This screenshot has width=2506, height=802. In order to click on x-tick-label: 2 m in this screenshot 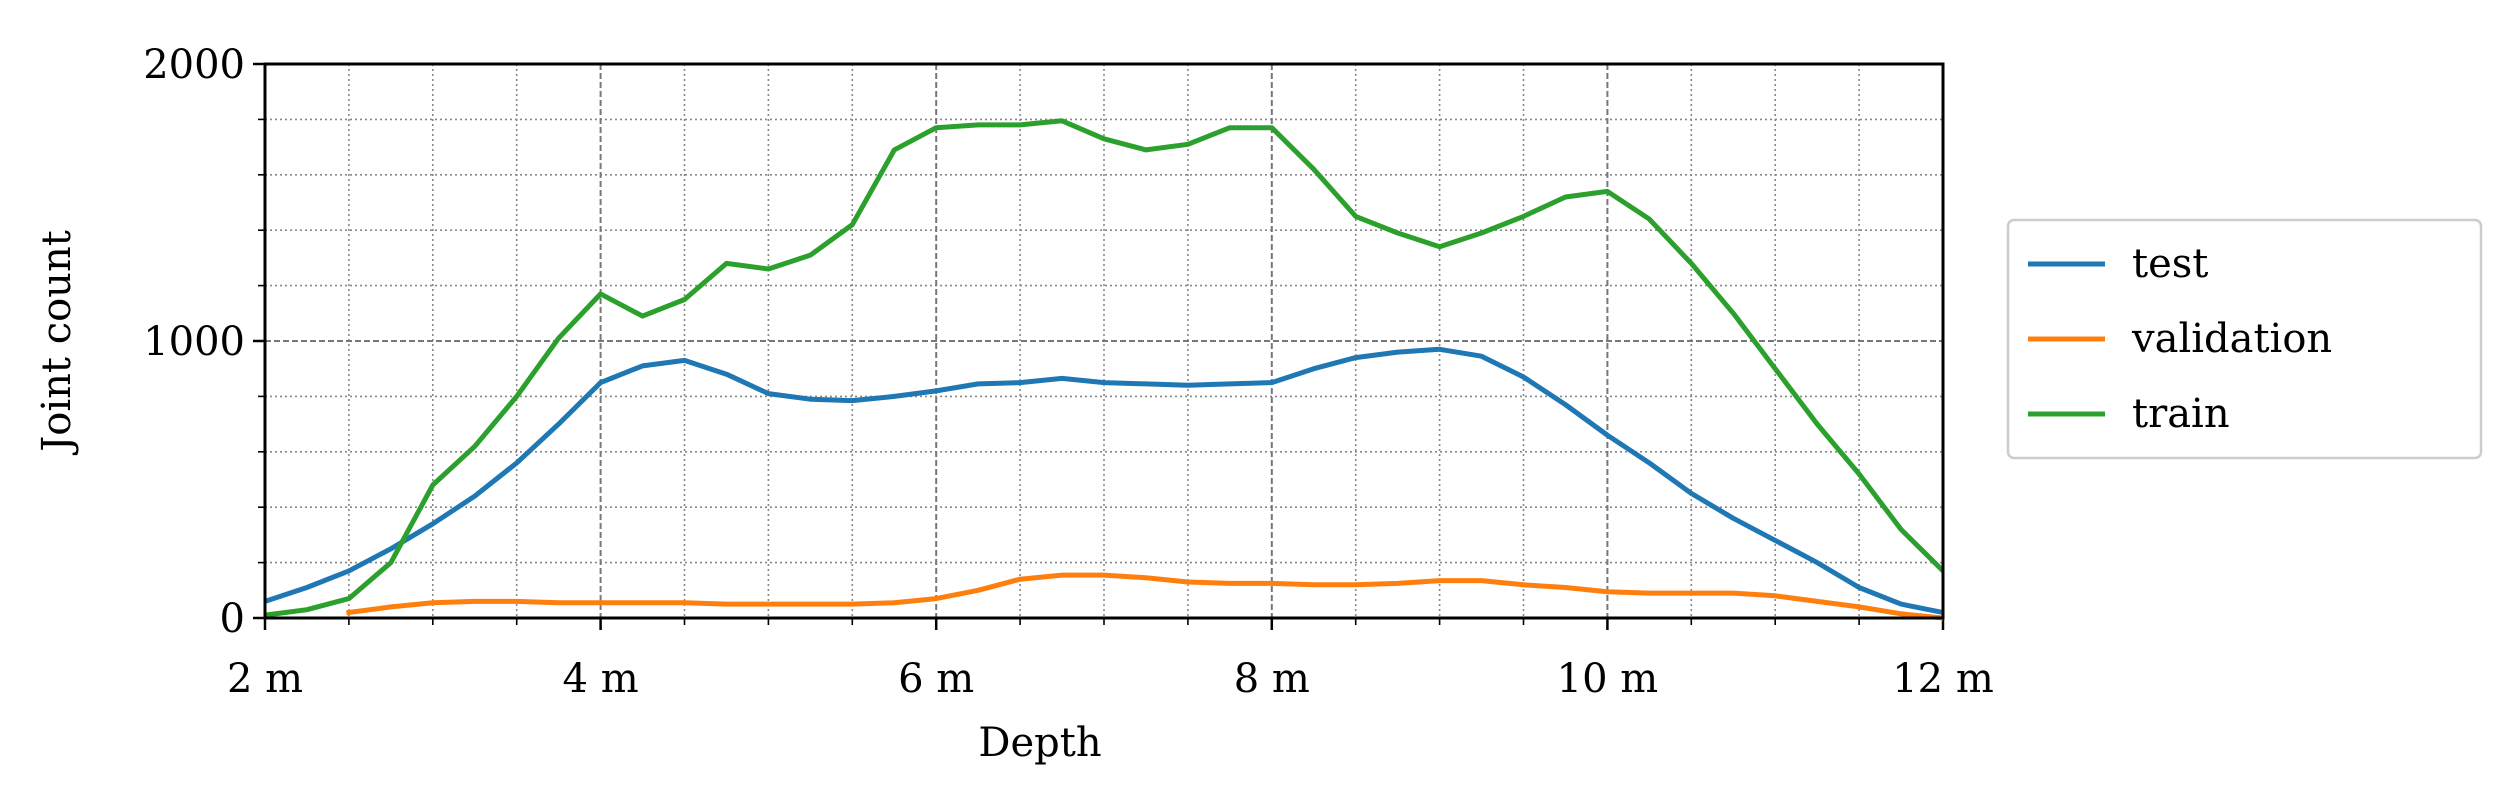, I will do `click(265, 679)`.